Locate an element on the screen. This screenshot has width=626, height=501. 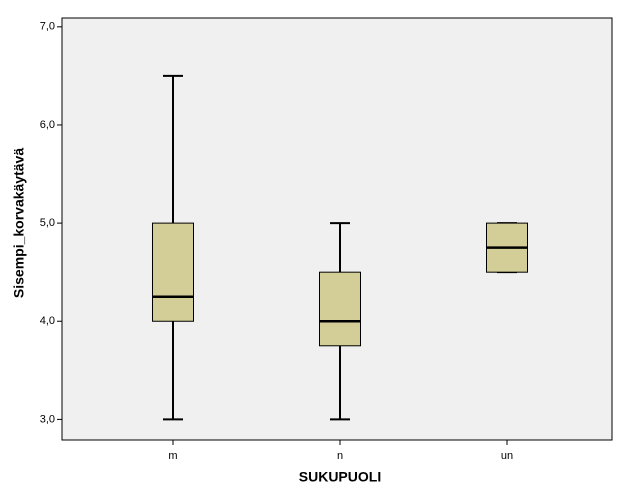
y-tick-label: 6,0 is located at coordinates (47, 125).